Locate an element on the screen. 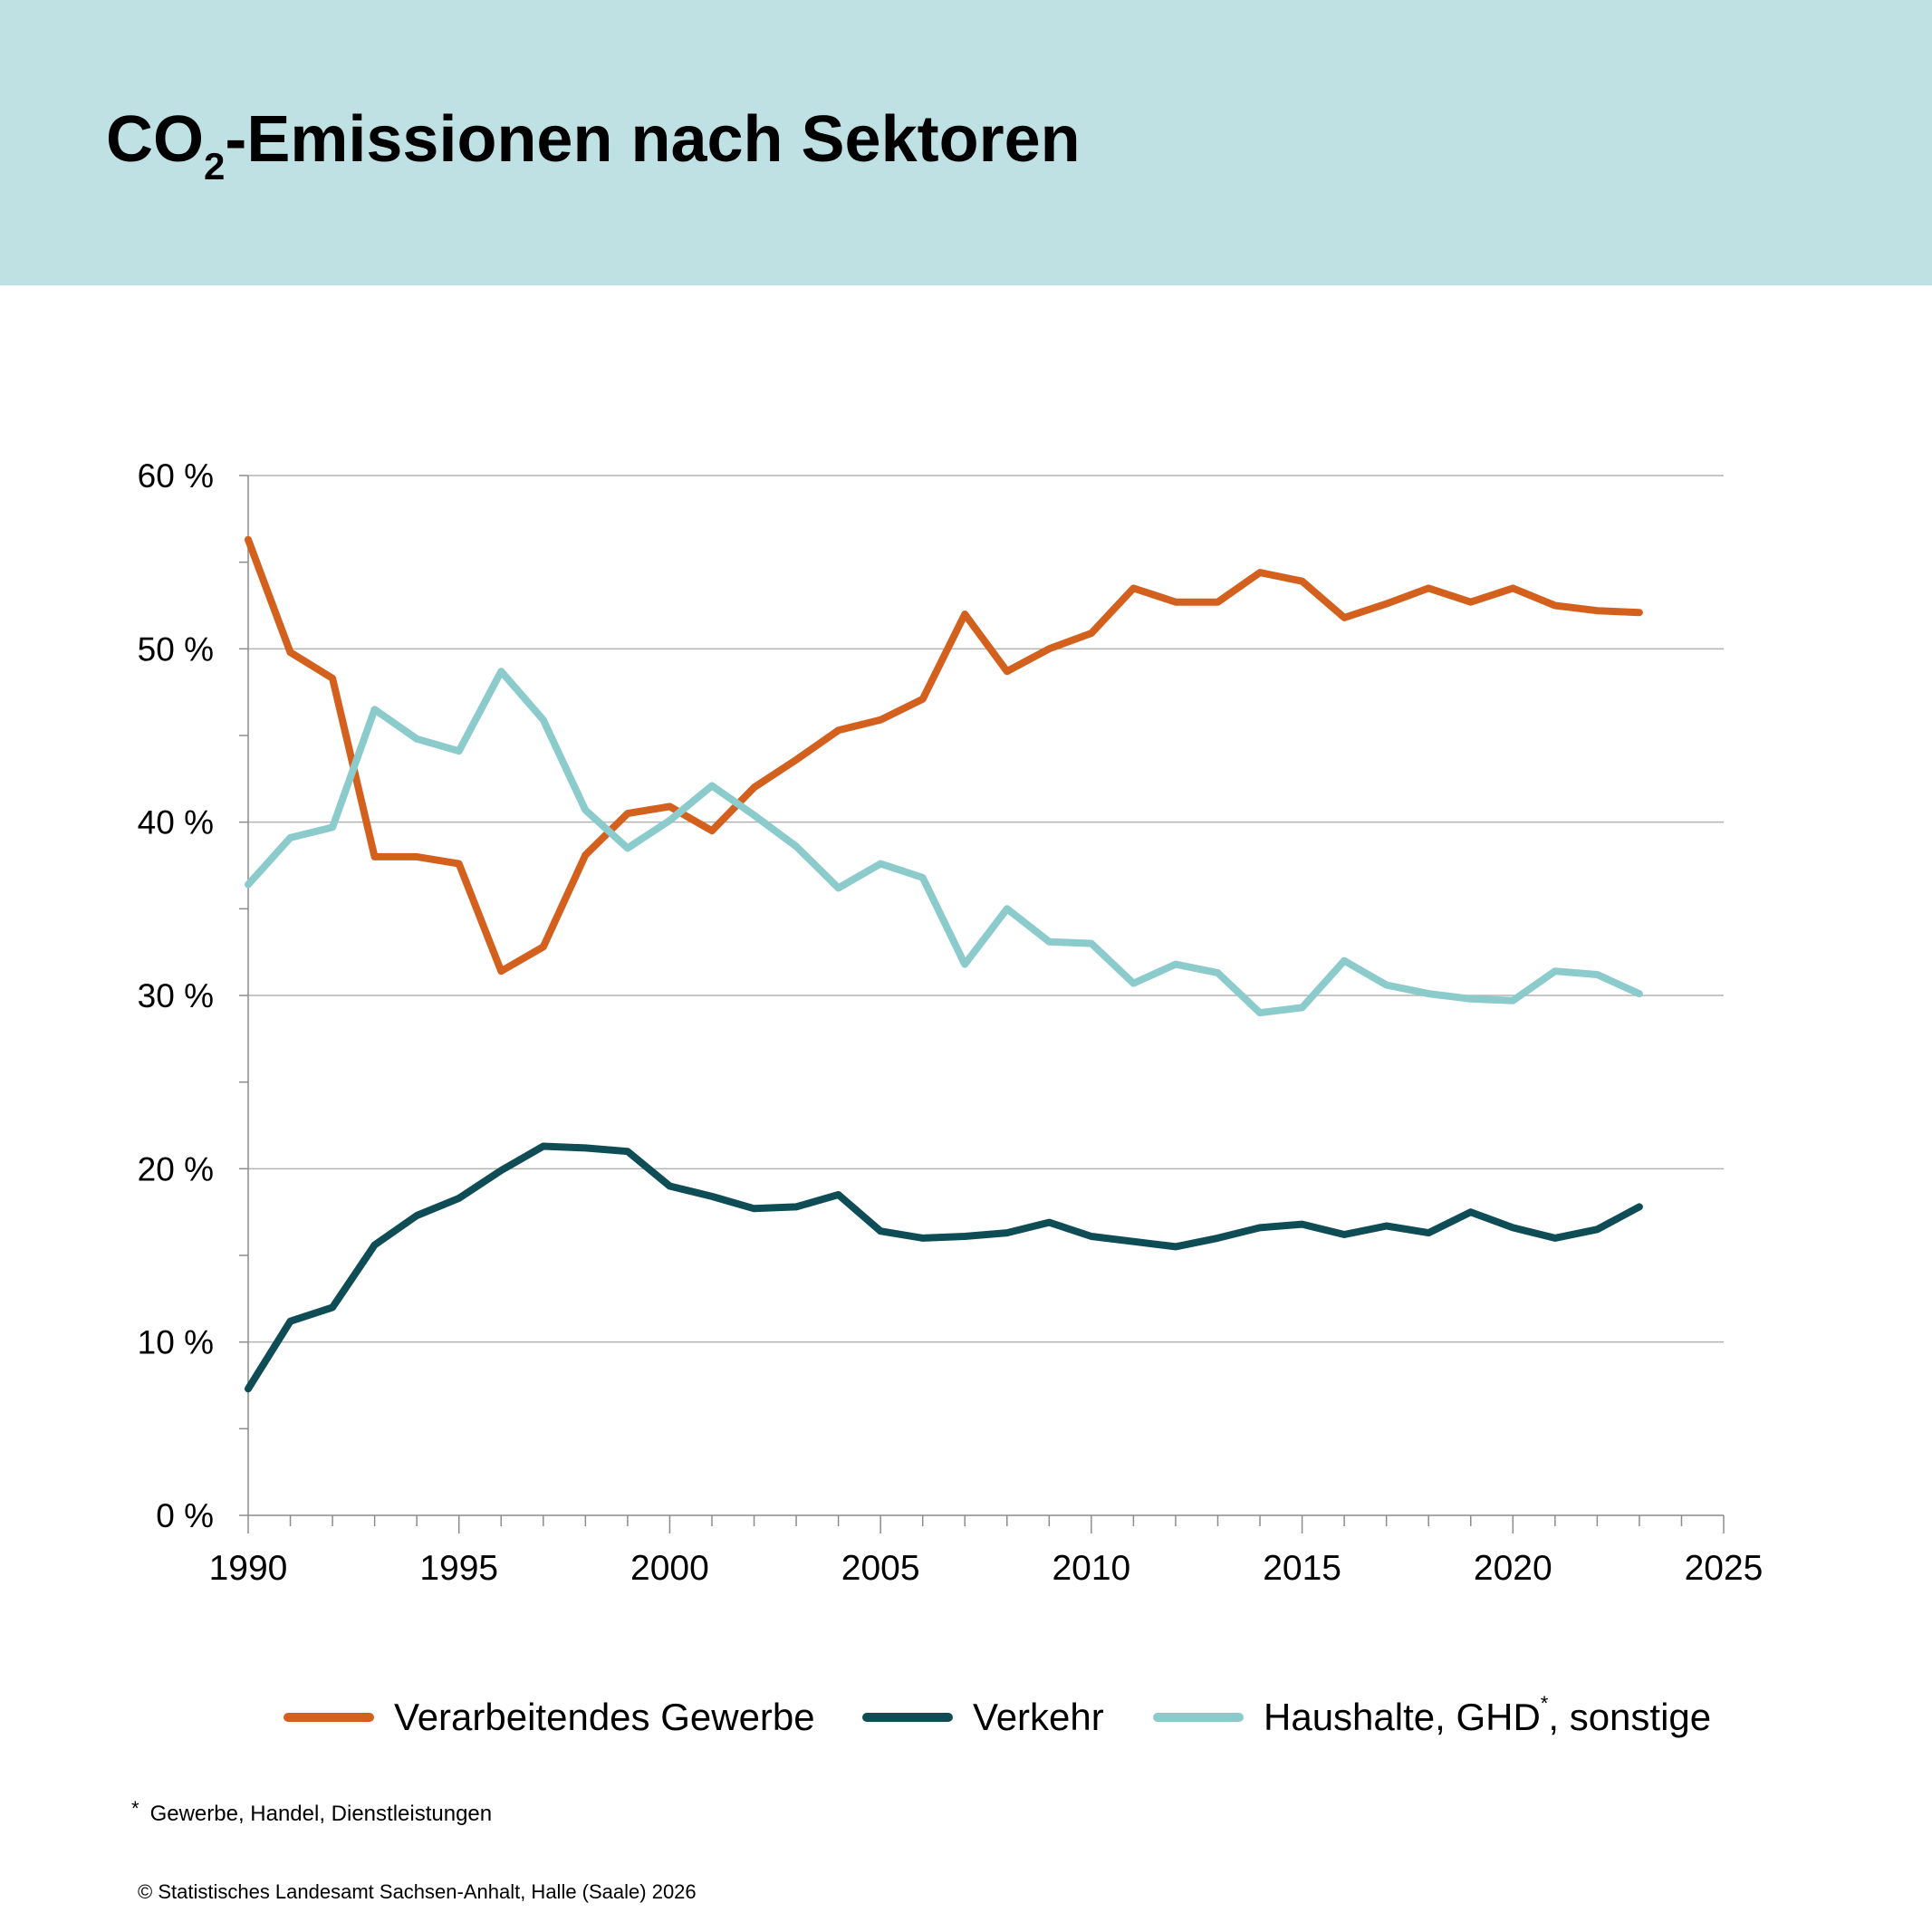 The height and width of the screenshot is (1932, 1932). header-banner: CO2-Emissionen nach Sektoren is located at coordinates (966, 142).